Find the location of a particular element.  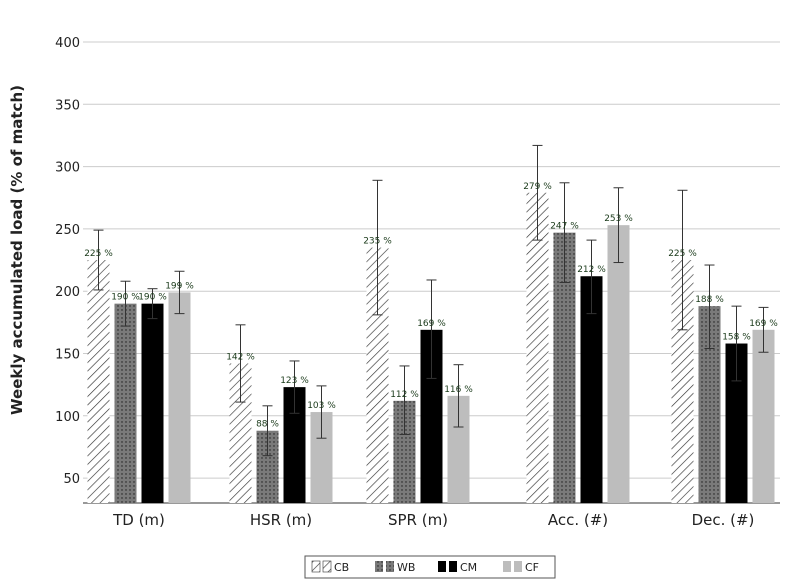

x-tick-label: TD (m) is located at coordinates (138, 520).